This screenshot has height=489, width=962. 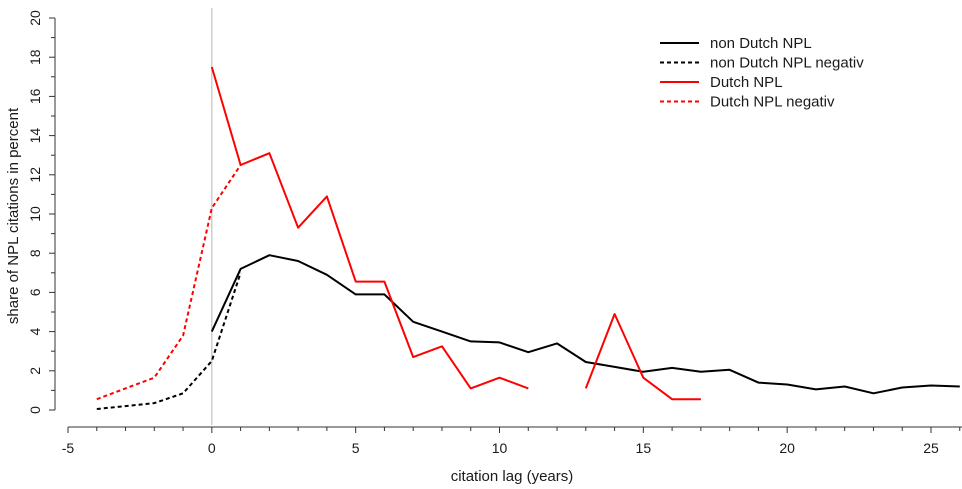 What do you see at coordinates (35, 175) in the screenshot?
I see `y-tick-label: 12` at bounding box center [35, 175].